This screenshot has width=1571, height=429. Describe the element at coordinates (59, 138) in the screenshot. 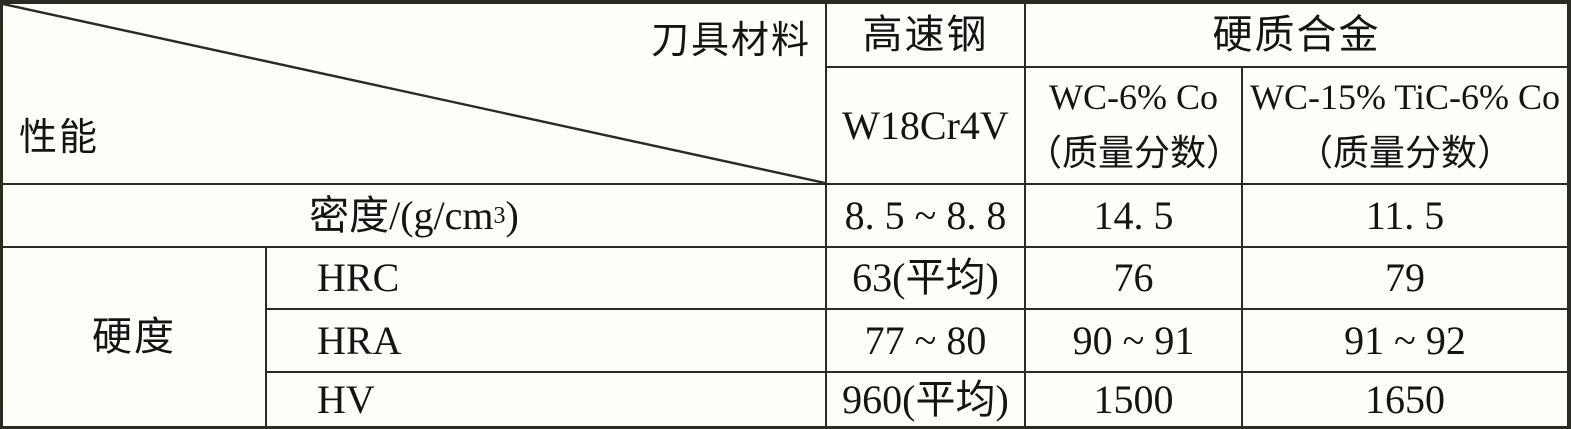

I see `corner-label-property: 性能` at that location.